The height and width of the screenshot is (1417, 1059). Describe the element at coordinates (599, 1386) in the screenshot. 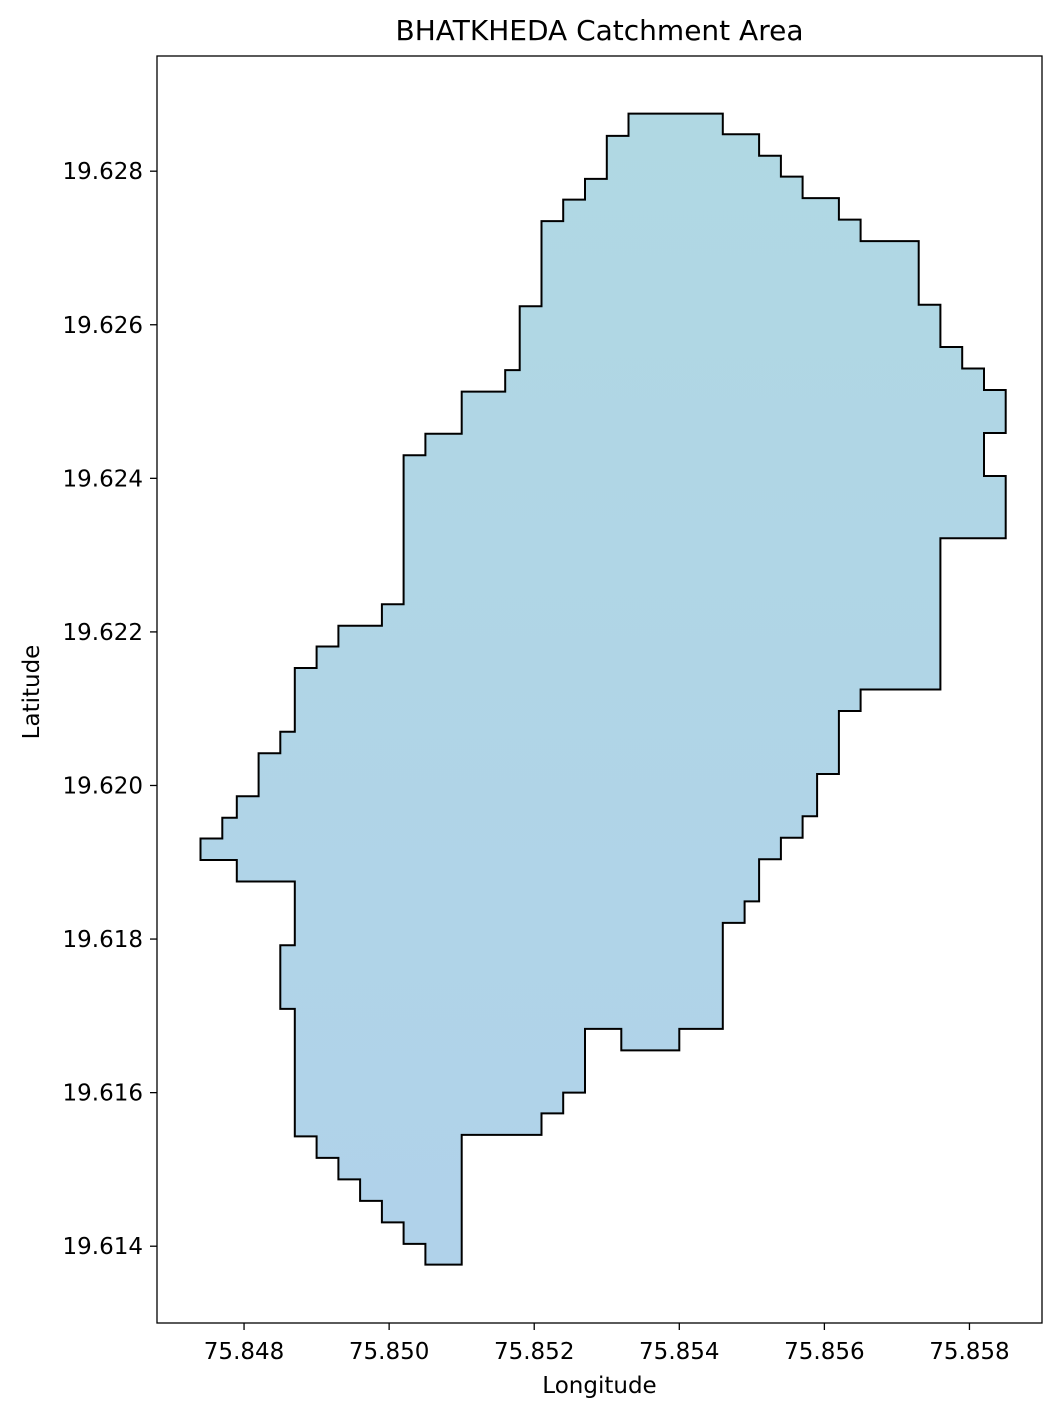

I see `x-axis-label: Longitude` at that location.